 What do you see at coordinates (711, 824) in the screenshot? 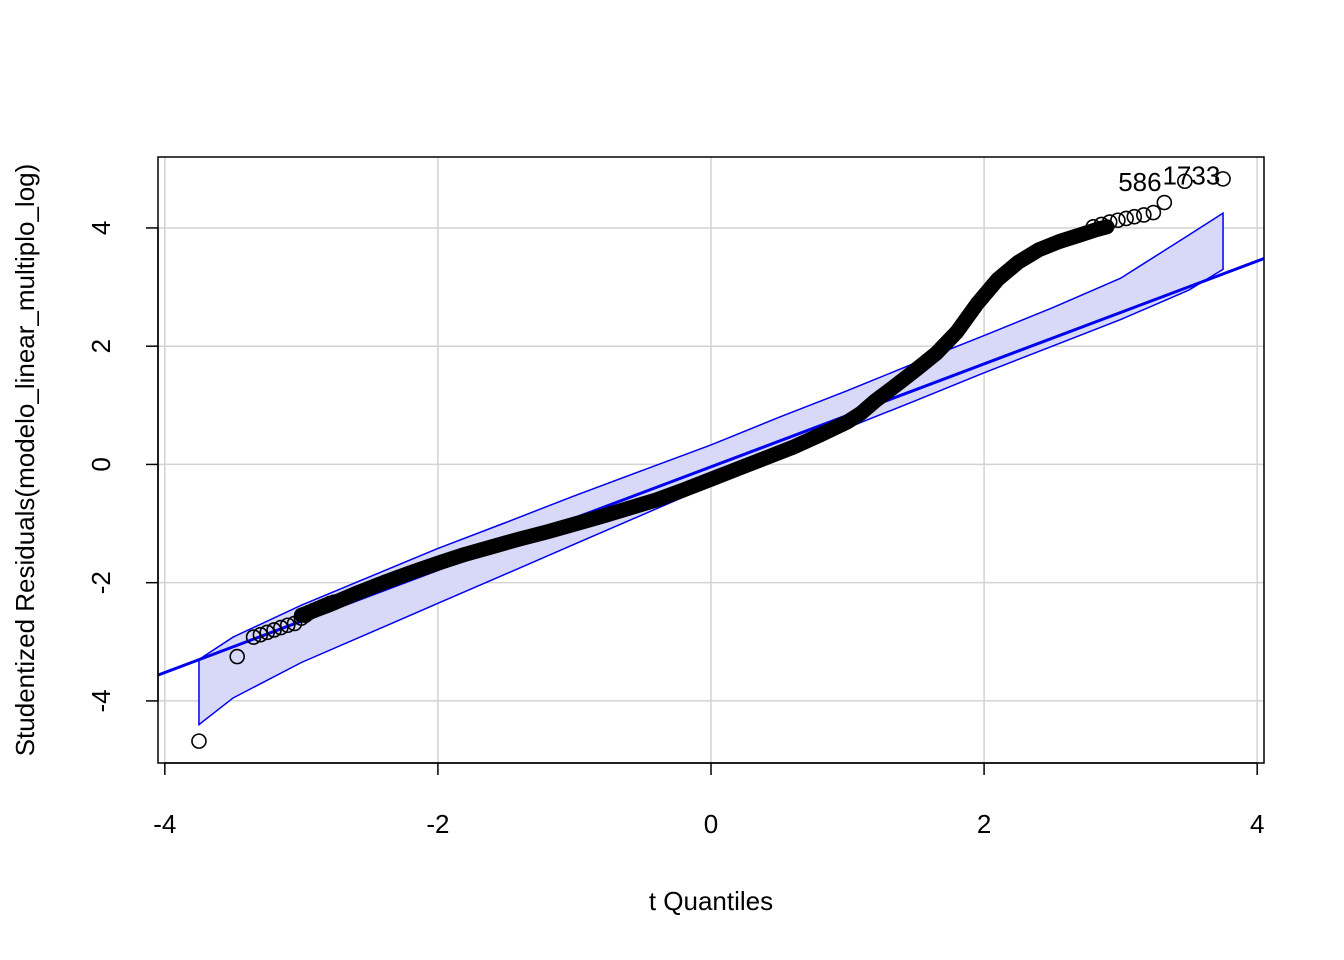
I see `x-tick-label: 0` at bounding box center [711, 824].